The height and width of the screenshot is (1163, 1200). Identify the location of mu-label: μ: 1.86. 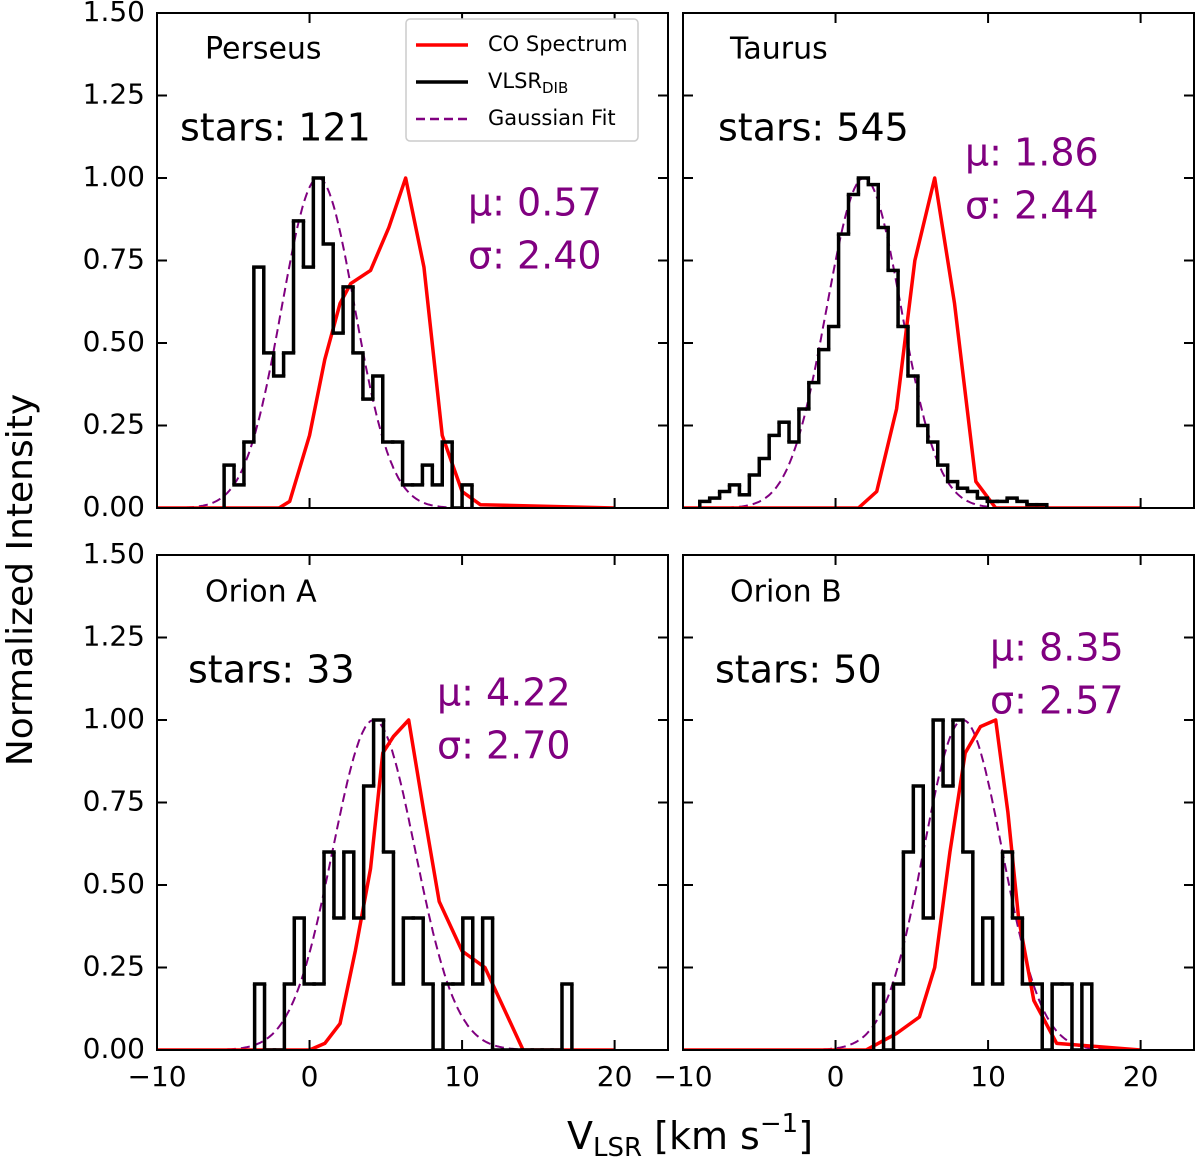
(1032, 153).